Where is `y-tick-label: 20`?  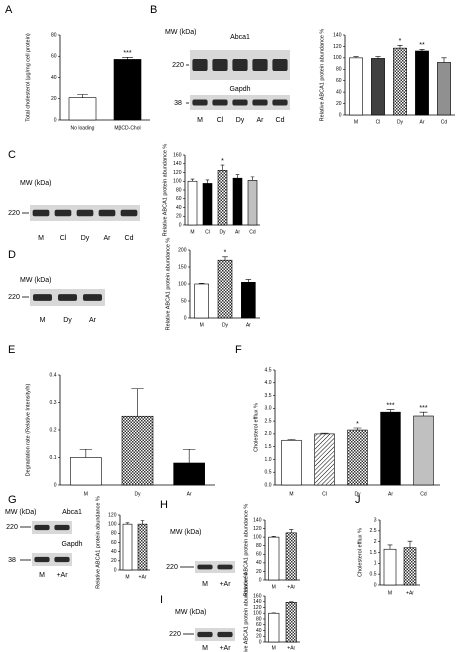 y-tick-label: 20 is located at coordinates (259, 572).